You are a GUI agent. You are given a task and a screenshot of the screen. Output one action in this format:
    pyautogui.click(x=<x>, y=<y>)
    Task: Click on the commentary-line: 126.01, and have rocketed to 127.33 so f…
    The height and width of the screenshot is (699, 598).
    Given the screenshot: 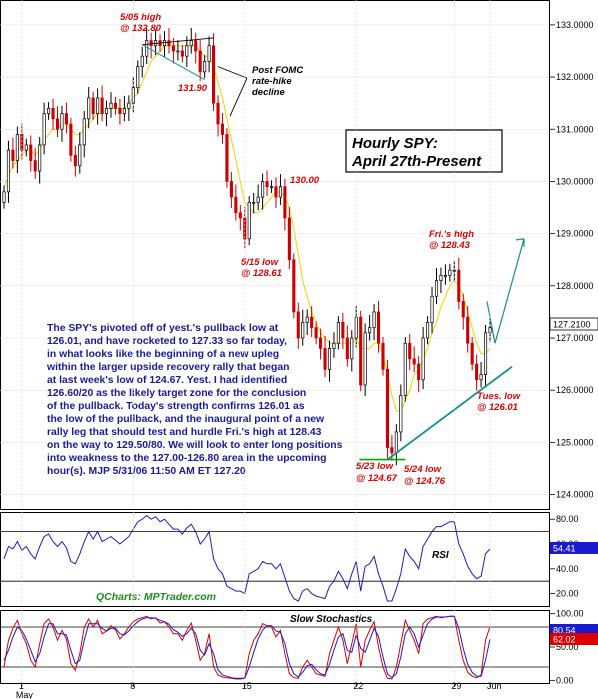 What is the action you would take?
    pyautogui.click(x=167, y=341)
    